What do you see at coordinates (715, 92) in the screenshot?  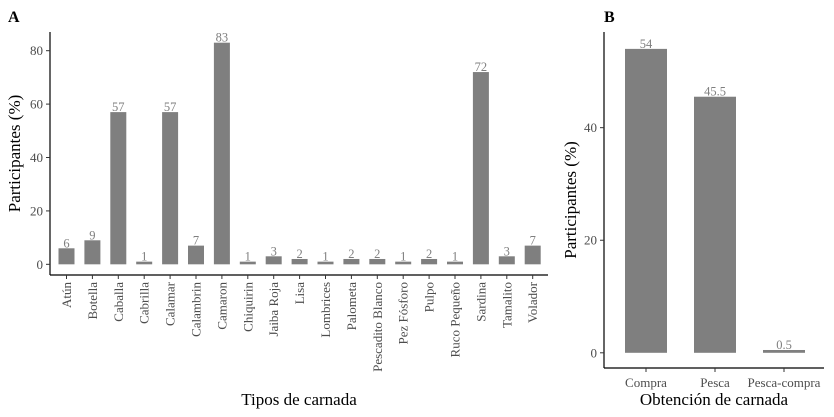 I see `data-label: 45.5` at bounding box center [715, 92].